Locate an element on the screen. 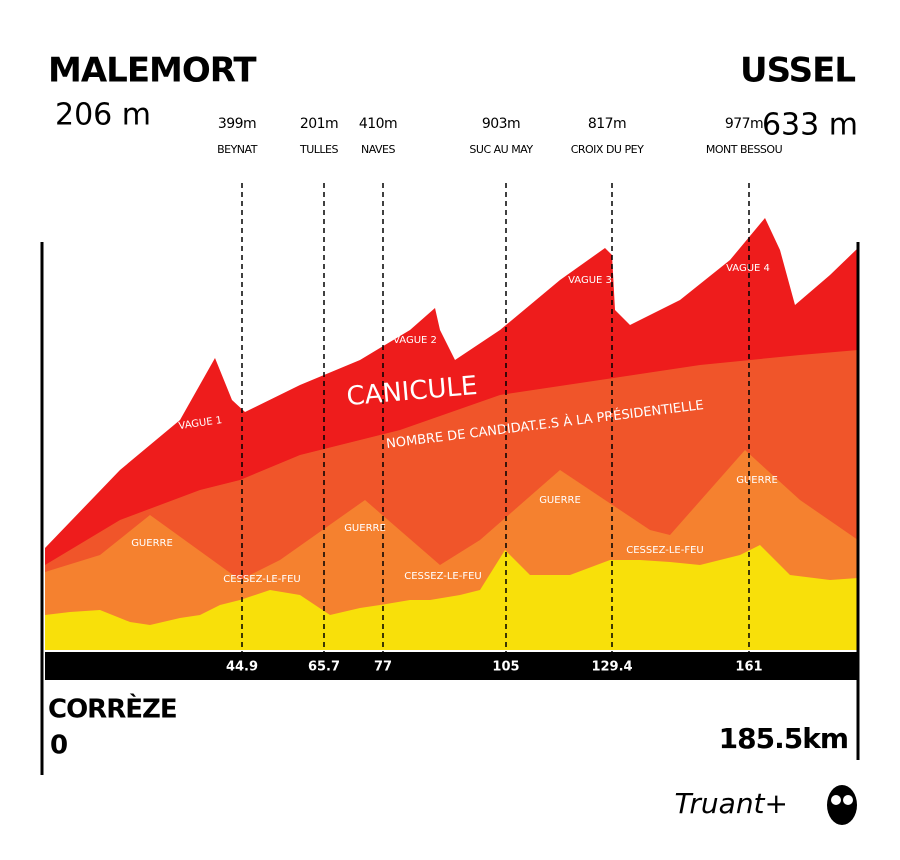 This screenshot has width=900, height=860. waypoint-name: BEYNAT is located at coordinates (237, 149).